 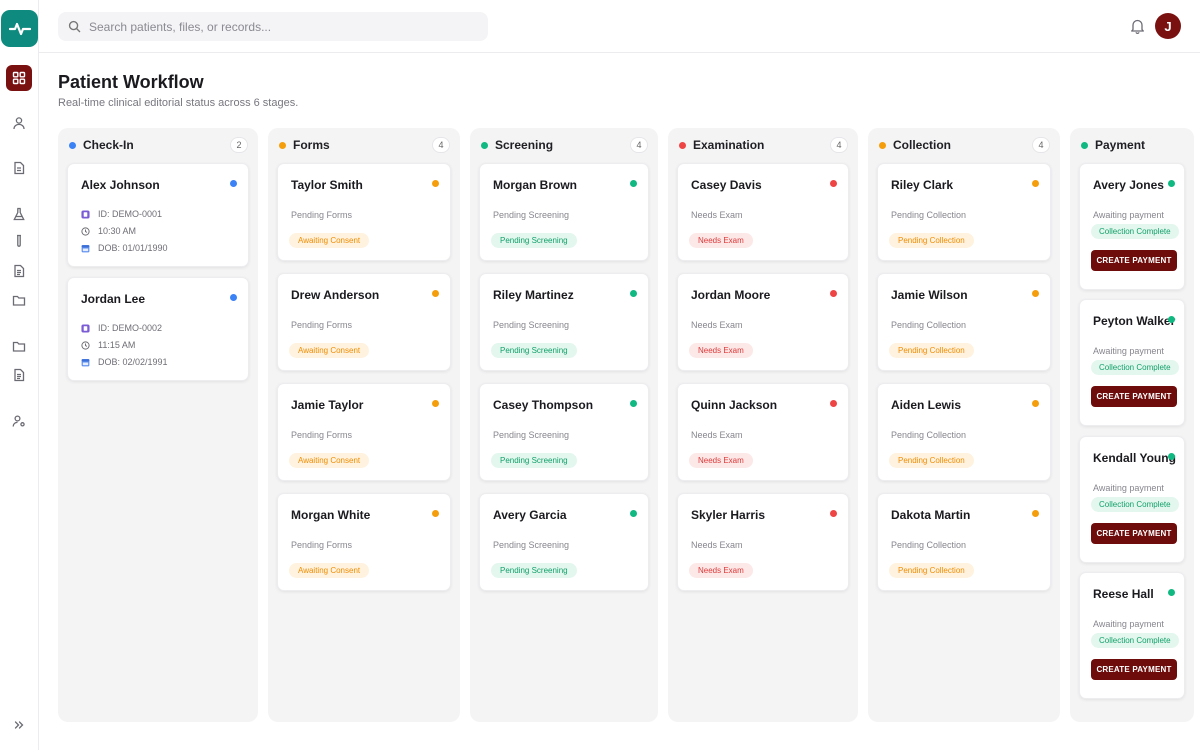 What do you see at coordinates (19, 168) in the screenshot?
I see `sidebar-item-documents` at bounding box center [19, 168].